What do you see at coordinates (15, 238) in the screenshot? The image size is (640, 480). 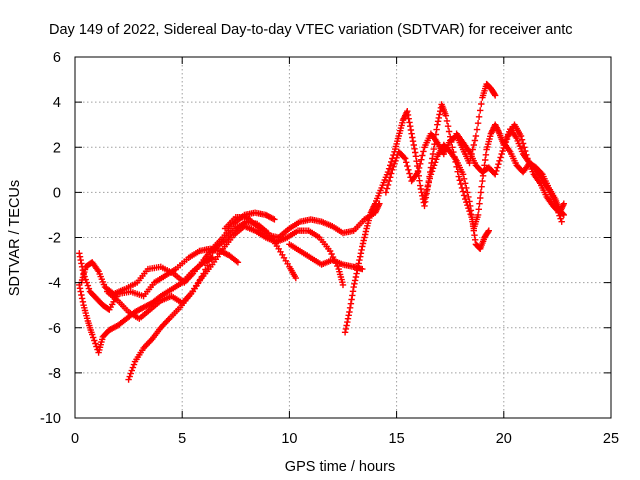 I see `y-axis-label: SDTVAR / TECUs` at bounding box center [15, 238].